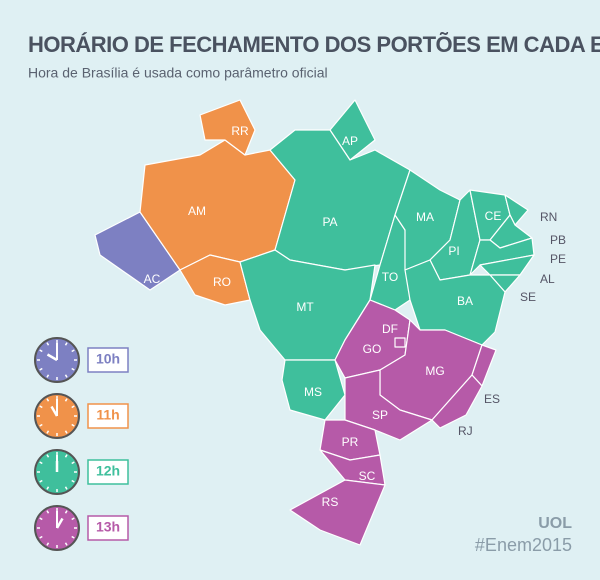 This screenshot has height=580, width=600. Describe the element at coordinates (240, 131) in the screenshot. I see `state-label: RR` at that location.